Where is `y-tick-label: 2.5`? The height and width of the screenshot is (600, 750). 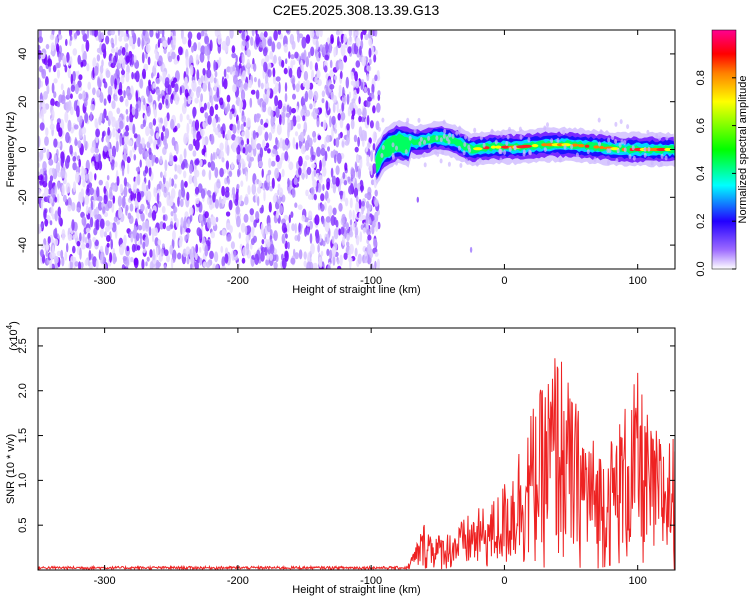
y-tick-label: 2.5 is located at coordinates (23, 345).